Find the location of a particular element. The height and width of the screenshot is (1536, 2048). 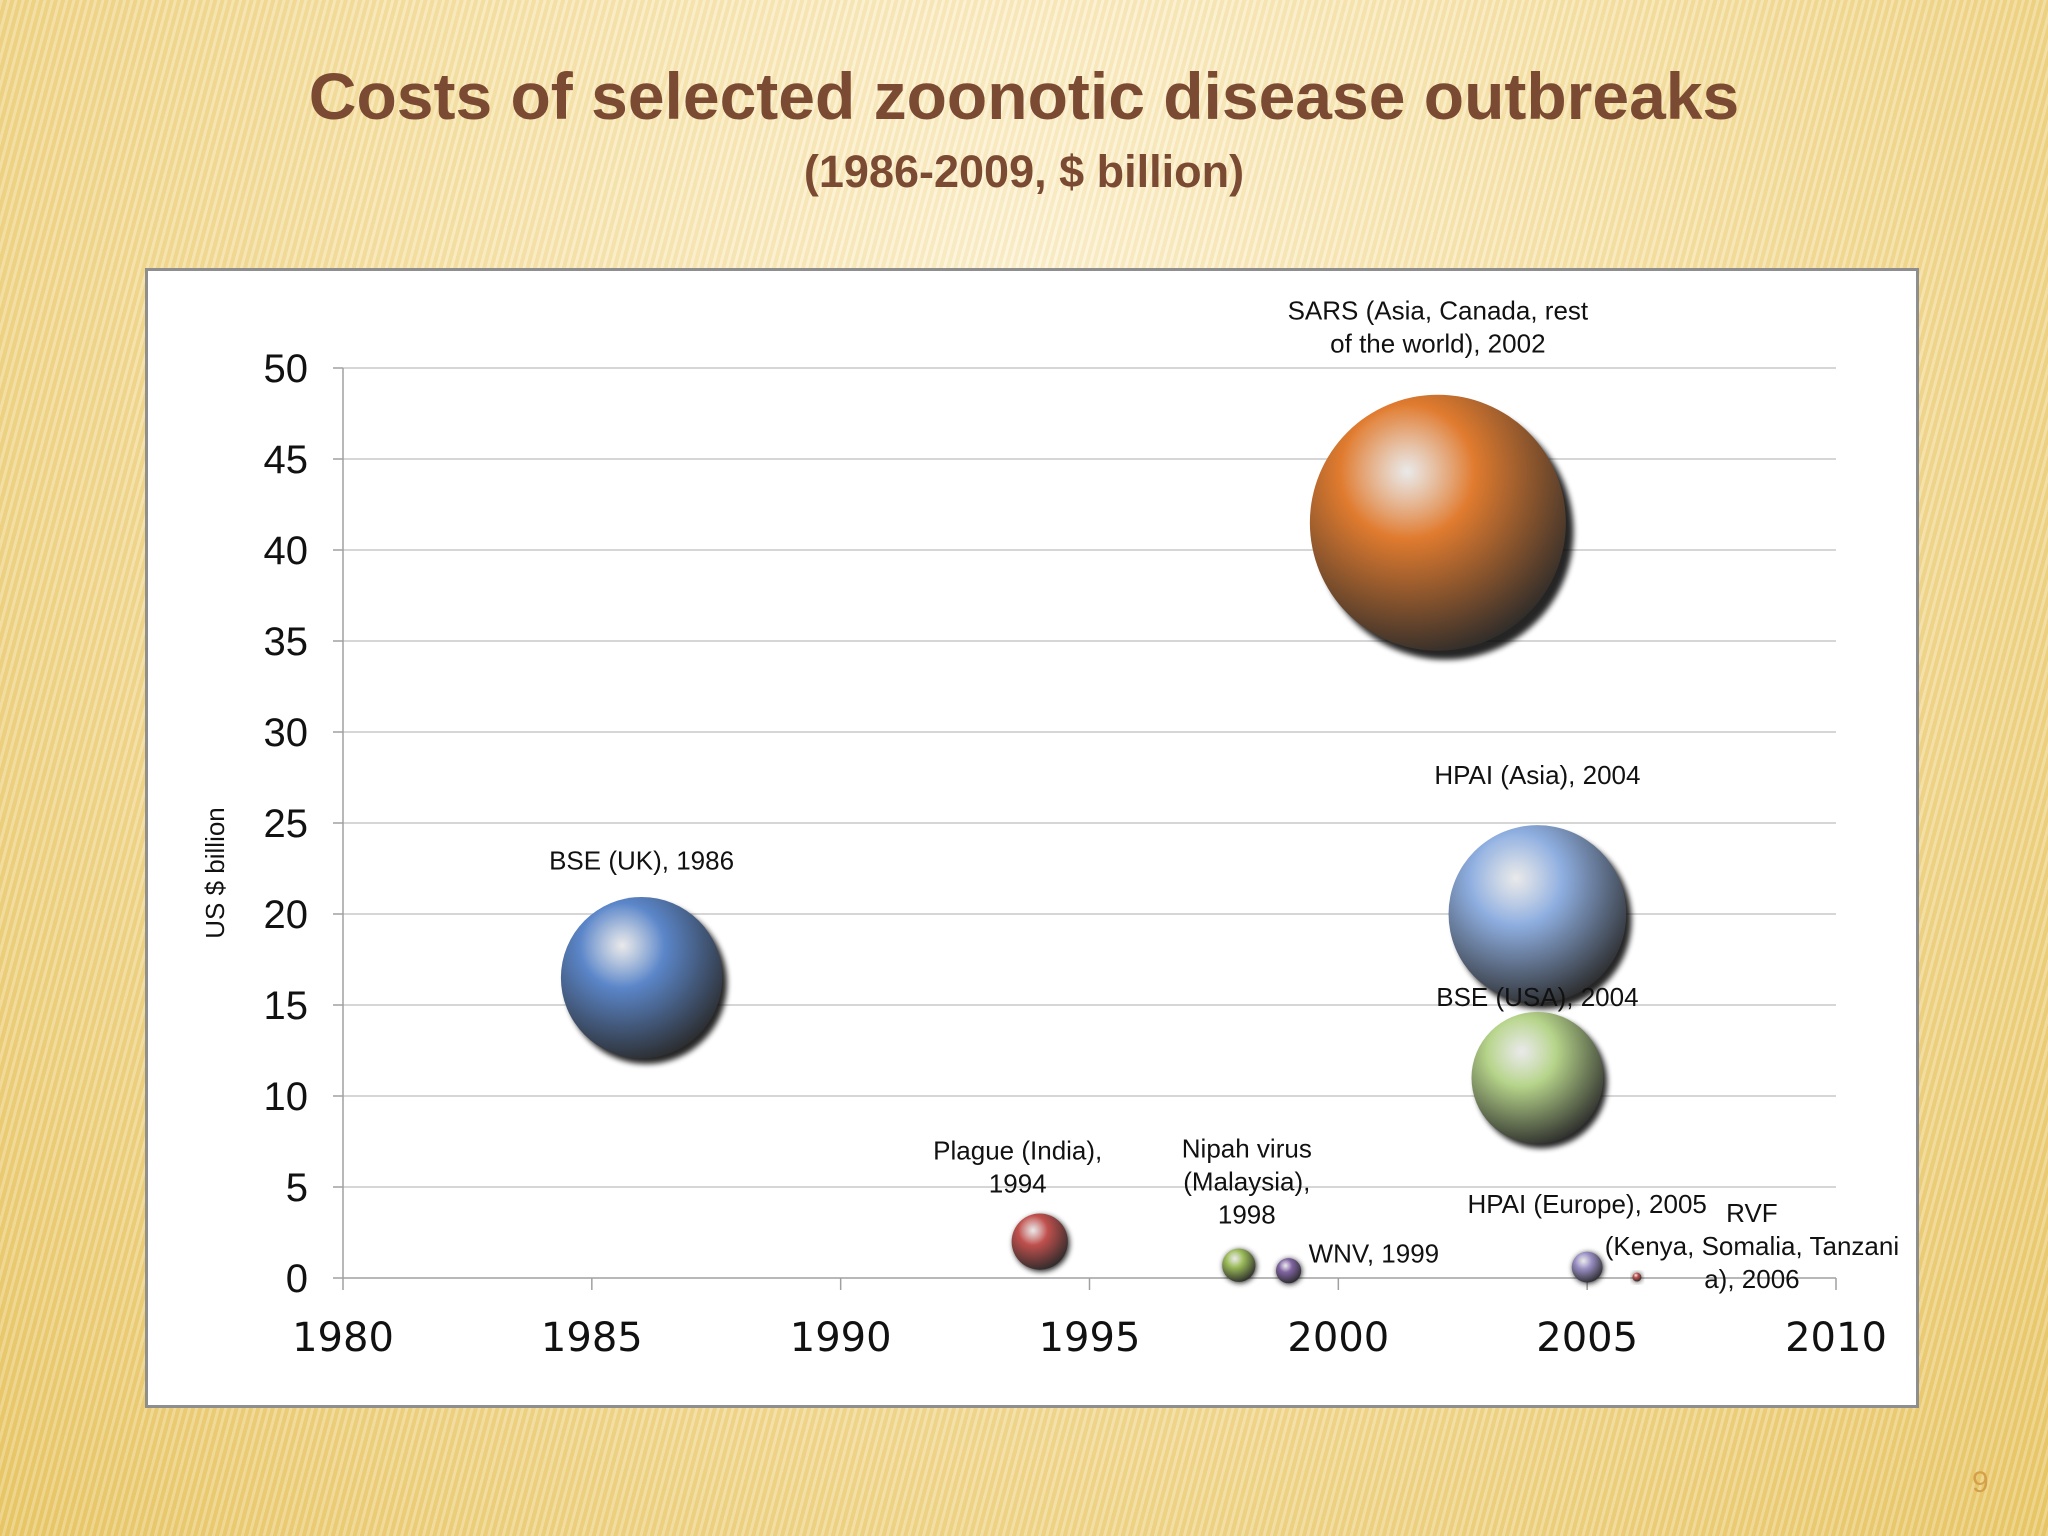

data-label: (Malaysia), is located at coordinates (1246, 1181).